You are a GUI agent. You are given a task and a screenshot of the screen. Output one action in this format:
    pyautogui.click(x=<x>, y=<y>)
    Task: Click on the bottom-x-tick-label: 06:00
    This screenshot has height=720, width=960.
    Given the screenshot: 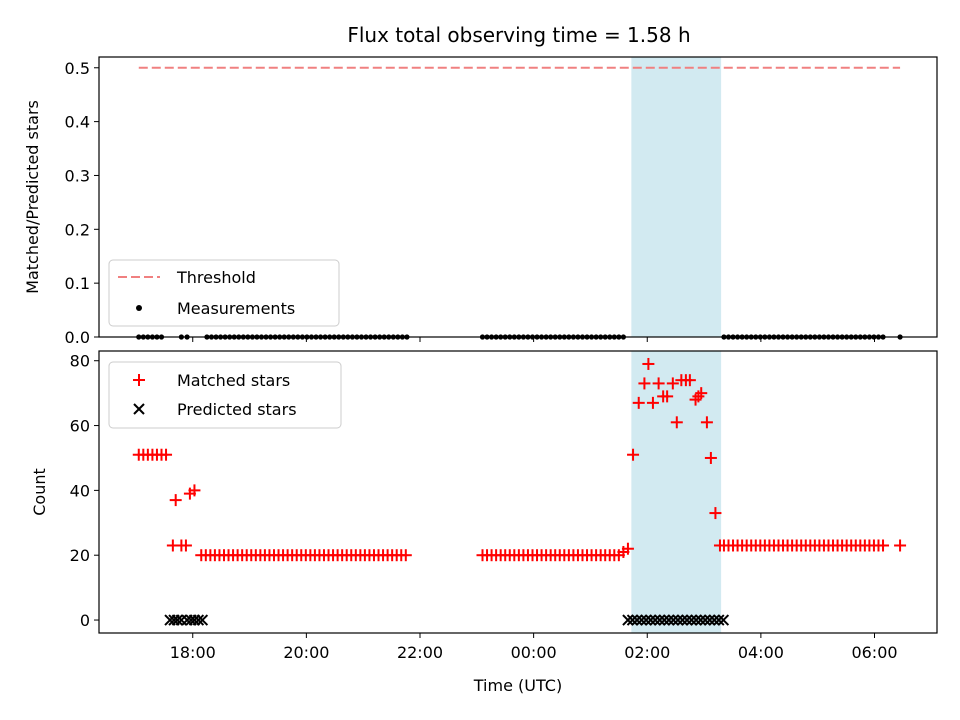 What is the action you would take?
    pyautogui.click(x=874, y=652)
    